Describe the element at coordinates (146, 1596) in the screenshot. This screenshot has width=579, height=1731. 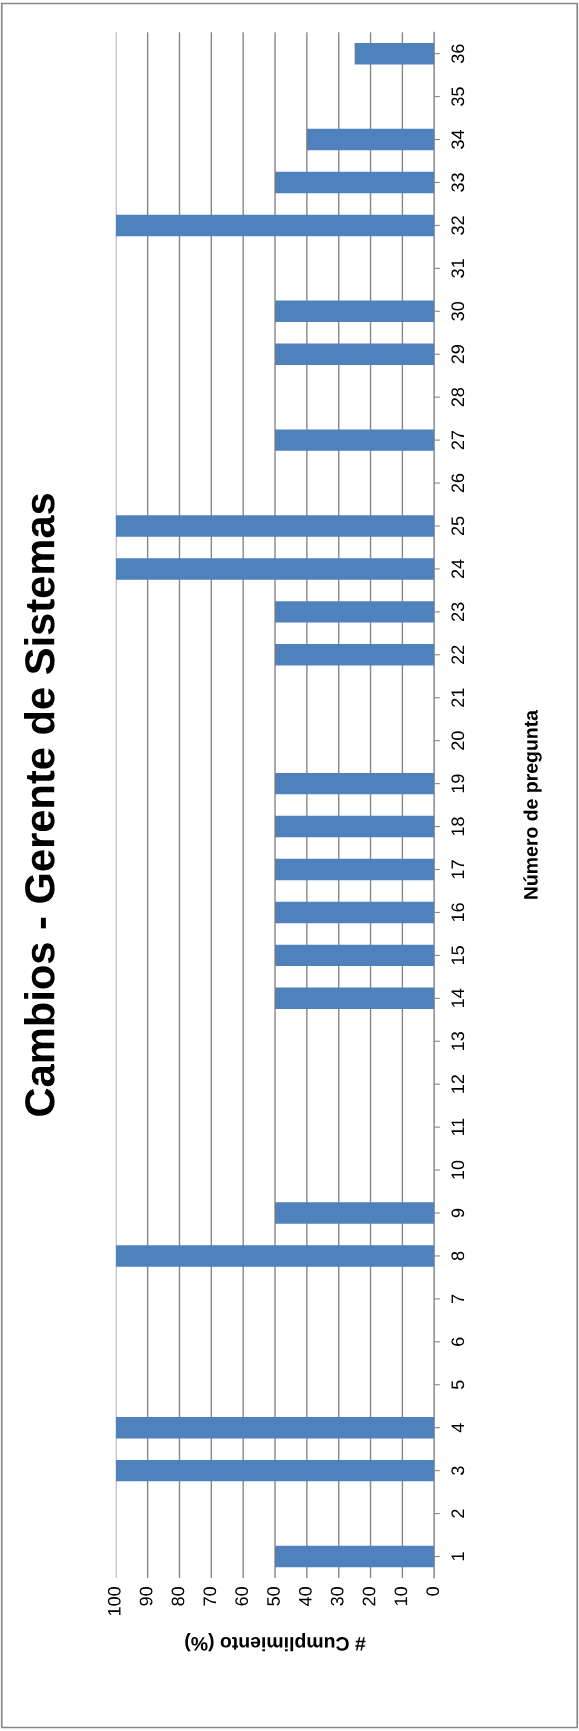
I see `x-tick-label: 90` at that location.